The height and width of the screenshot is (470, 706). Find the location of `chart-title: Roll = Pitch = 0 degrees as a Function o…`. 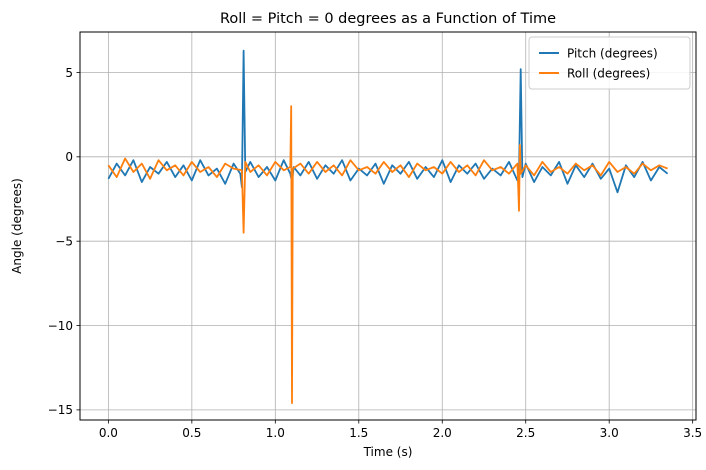

chart-title: Roll = Pitch = 0 degrees as a Function o… is located at coordinates (388, 19).